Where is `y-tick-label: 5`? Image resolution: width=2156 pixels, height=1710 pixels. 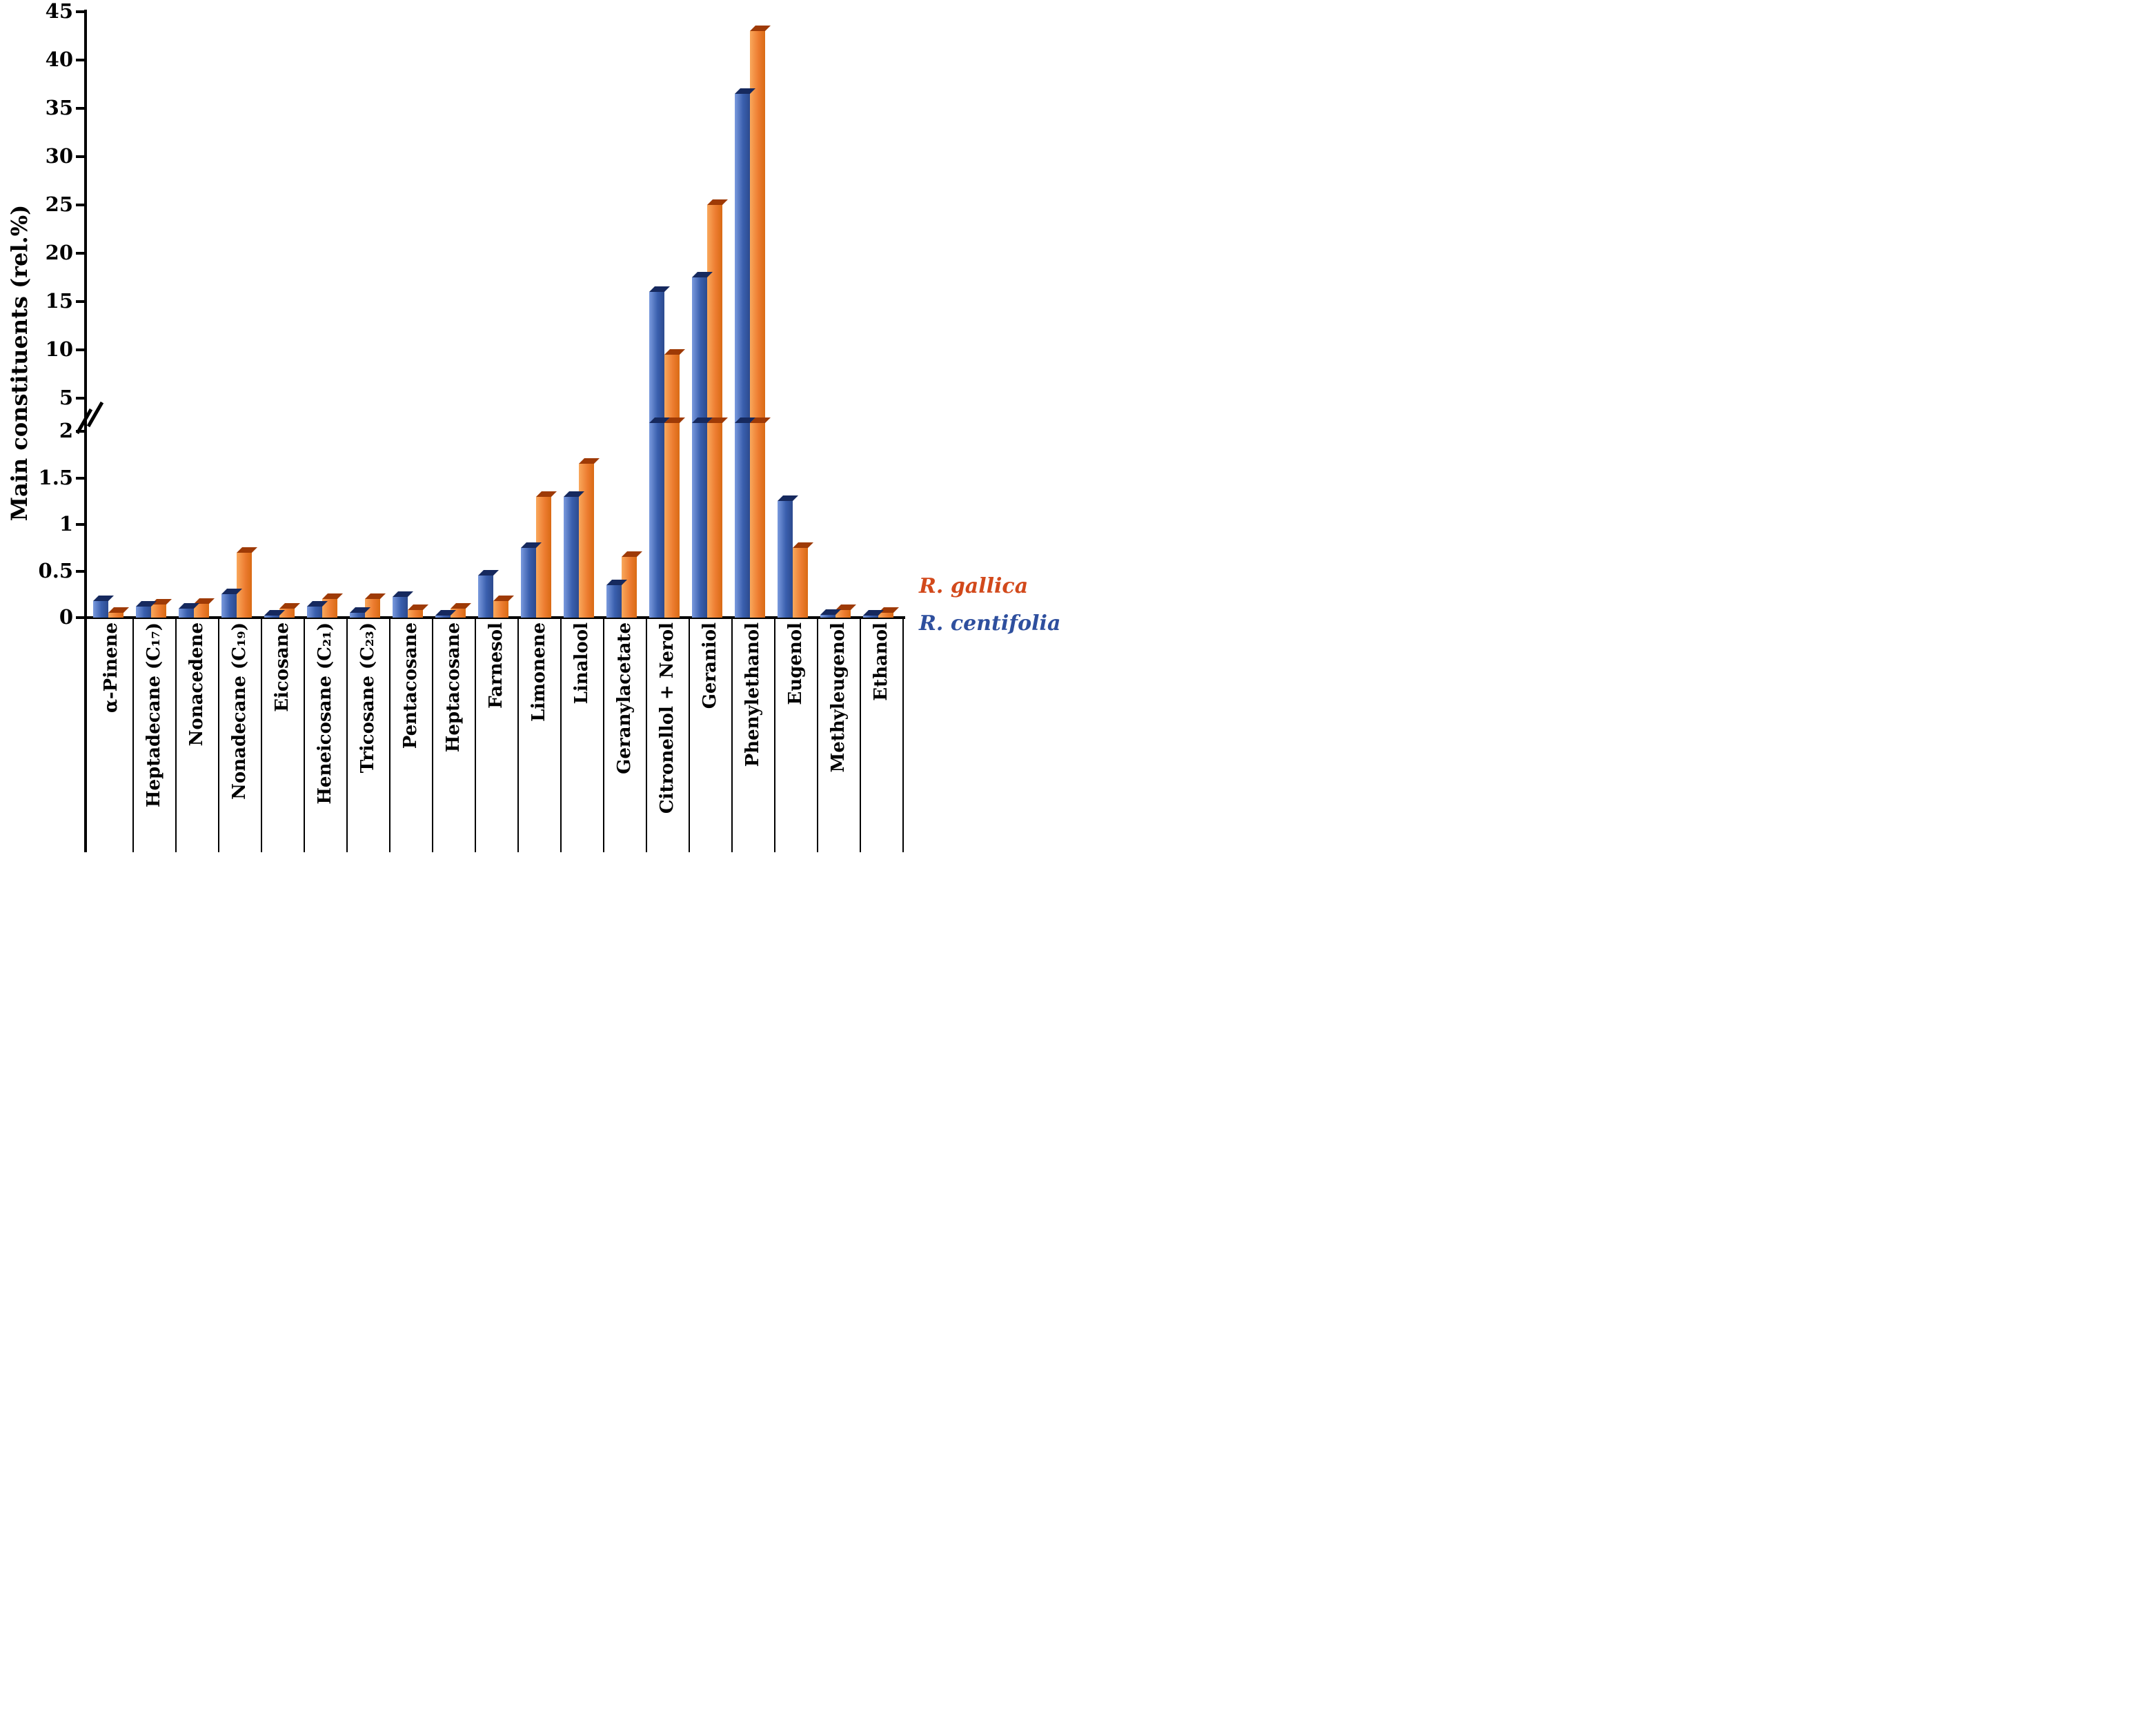 y-tick-label: 5 is located at coordinates (66, 398).